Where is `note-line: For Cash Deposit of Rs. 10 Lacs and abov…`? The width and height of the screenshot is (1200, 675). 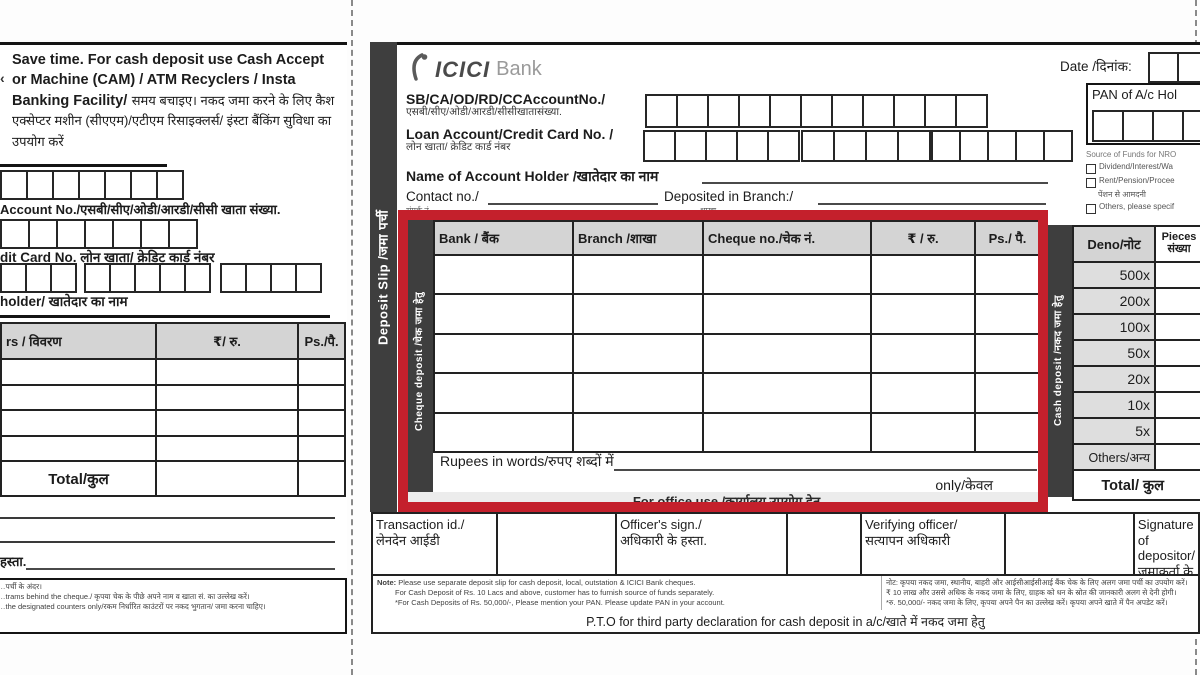 note-line: For Cash Deposit of Rs. 10 Lacs and abov… is located at coordinates (555, 593).